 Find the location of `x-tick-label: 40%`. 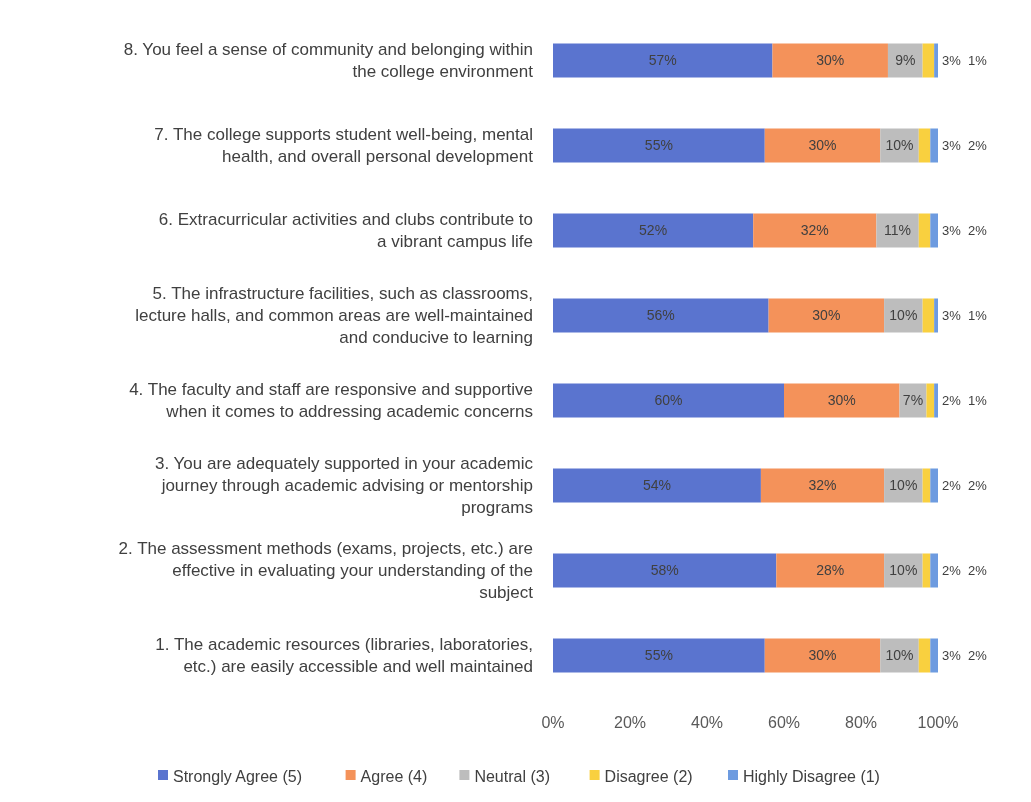

x-tick-label: 40% is located at coordinates (707, 722).